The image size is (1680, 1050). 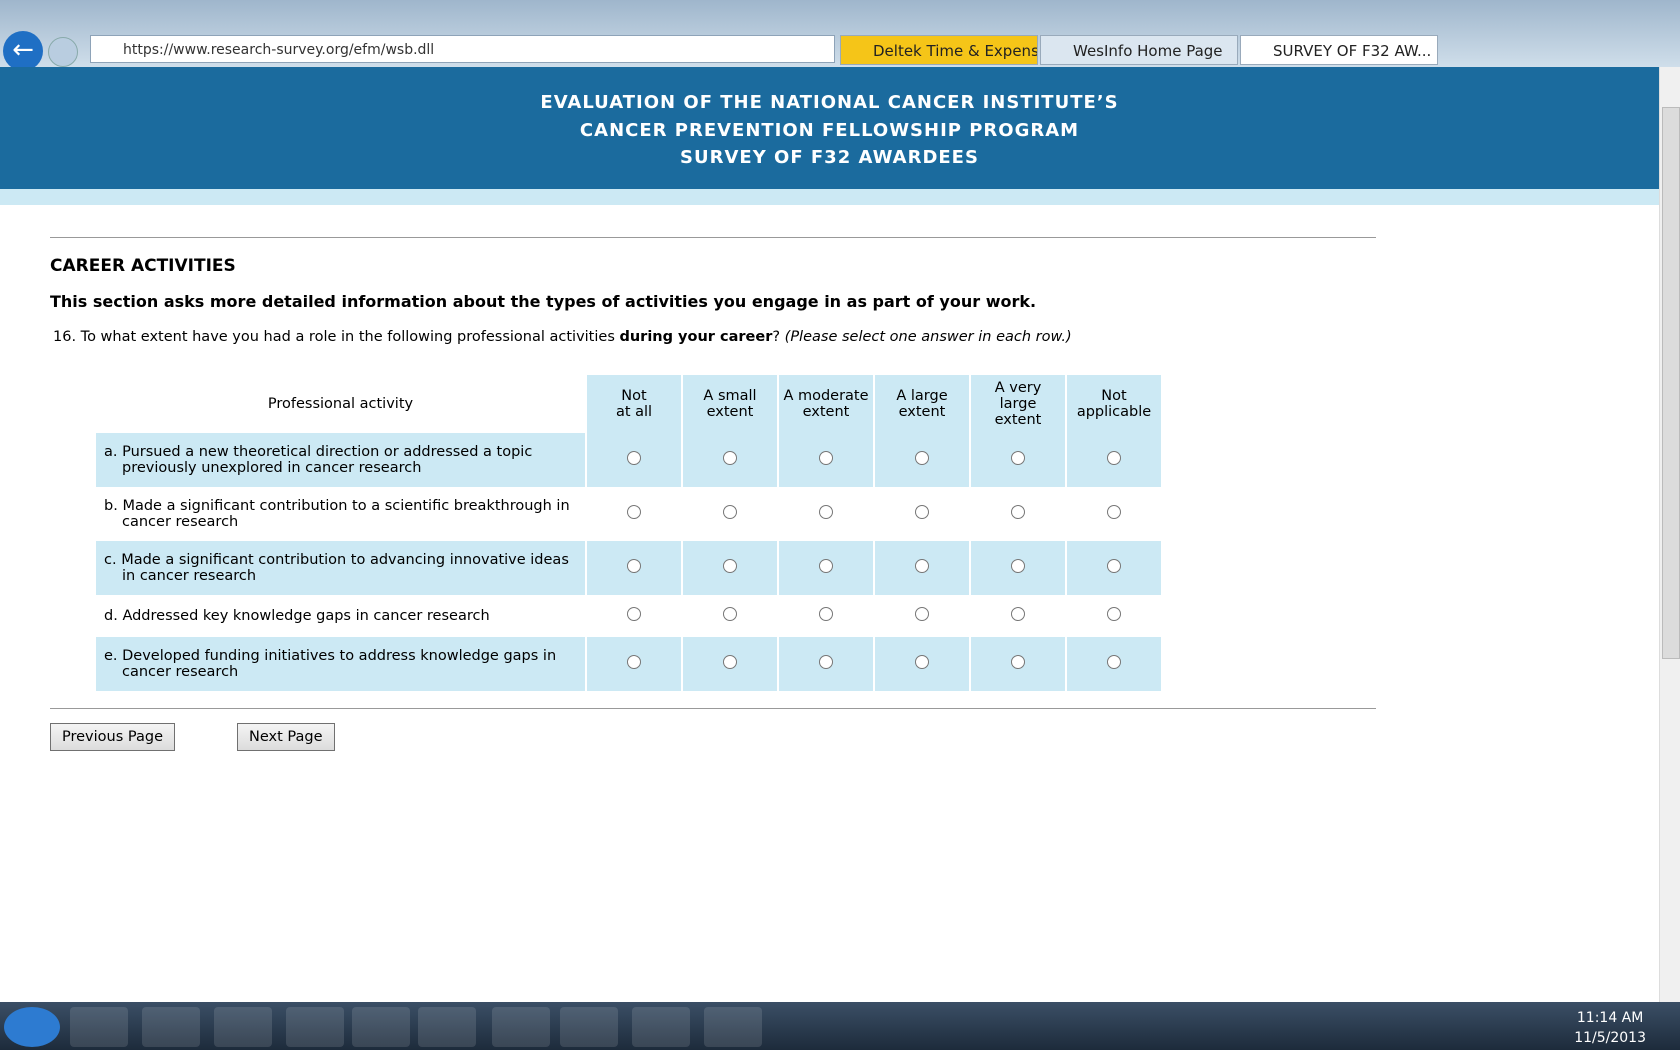 What do you see at coordinates (1139, 50) in the screenshot?
I see `browser-tab: WesInfo Home Page` at bounding box center [1139, 50].